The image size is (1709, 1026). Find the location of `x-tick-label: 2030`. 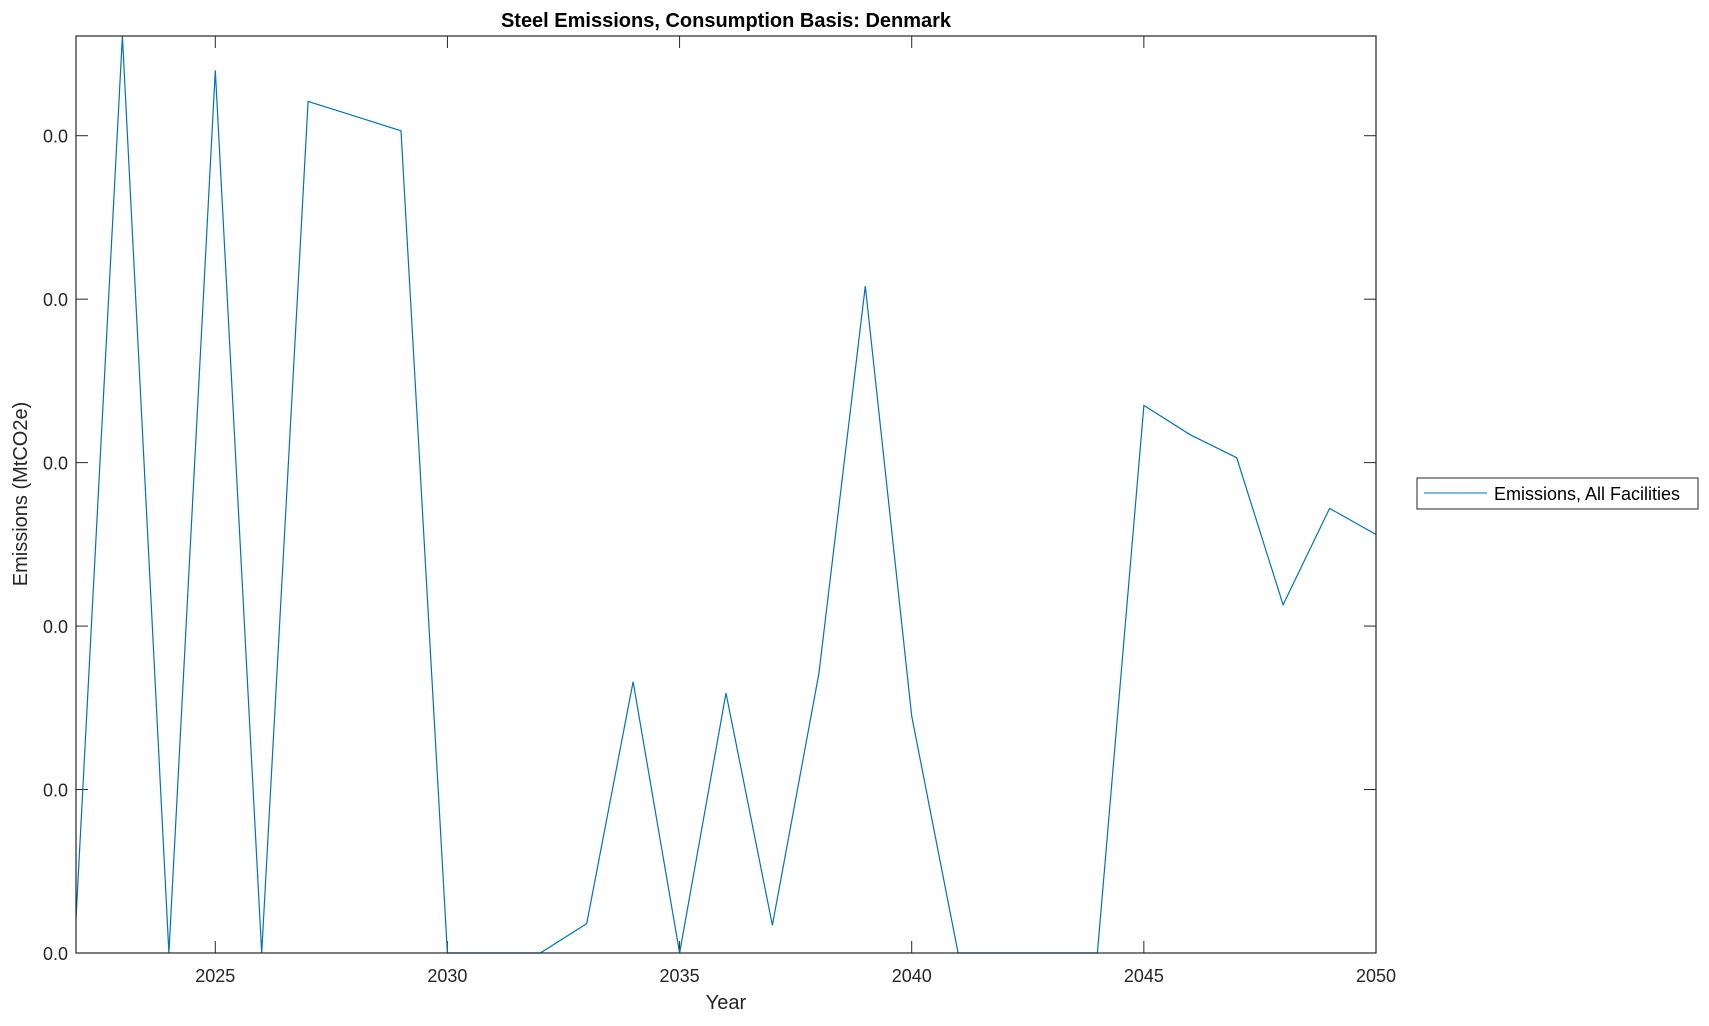

x-tick-label: 2030 is located at coordinates (447, 976).